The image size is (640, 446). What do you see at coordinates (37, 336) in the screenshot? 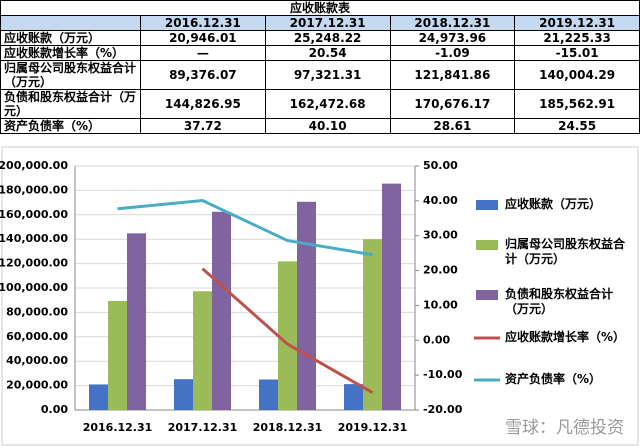
I see `y-tick-label: 60,000.00` at bounding box center [37, 336].